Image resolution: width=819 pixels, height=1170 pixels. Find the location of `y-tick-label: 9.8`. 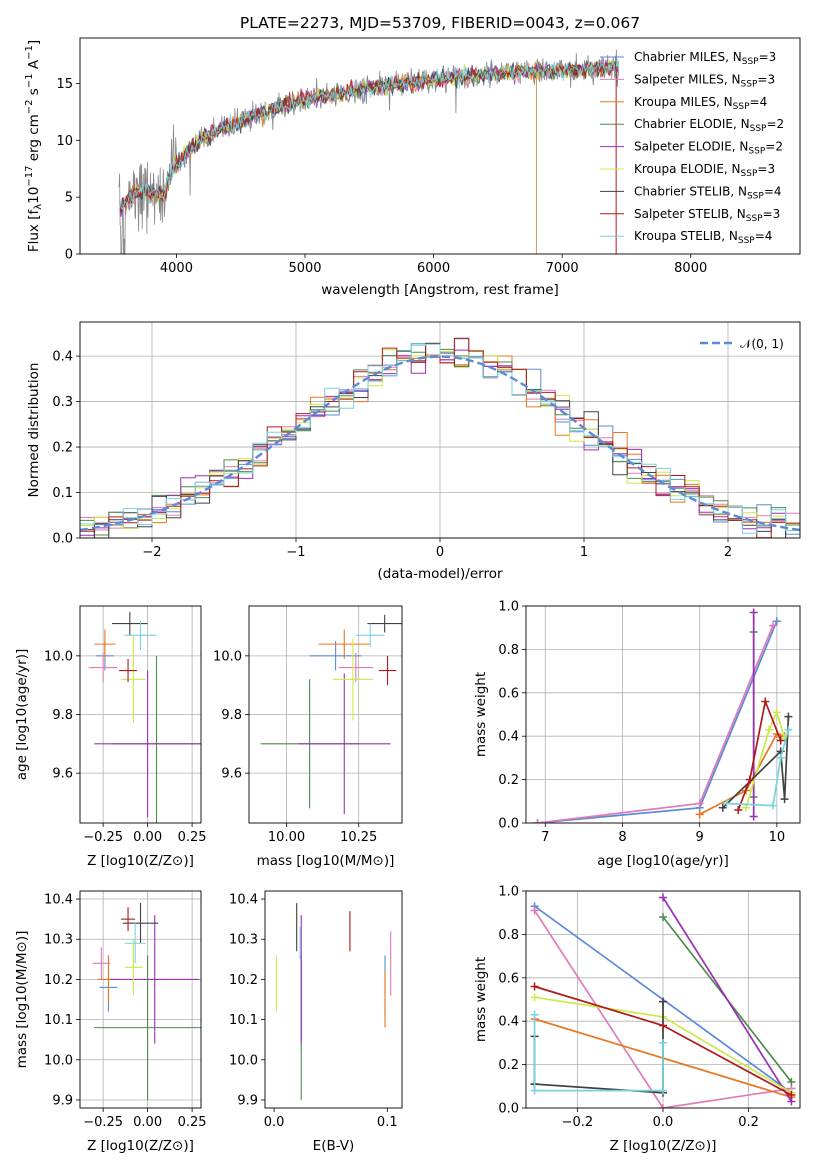

y-tick-label: 9.8 is located at coordinates (231, 715).